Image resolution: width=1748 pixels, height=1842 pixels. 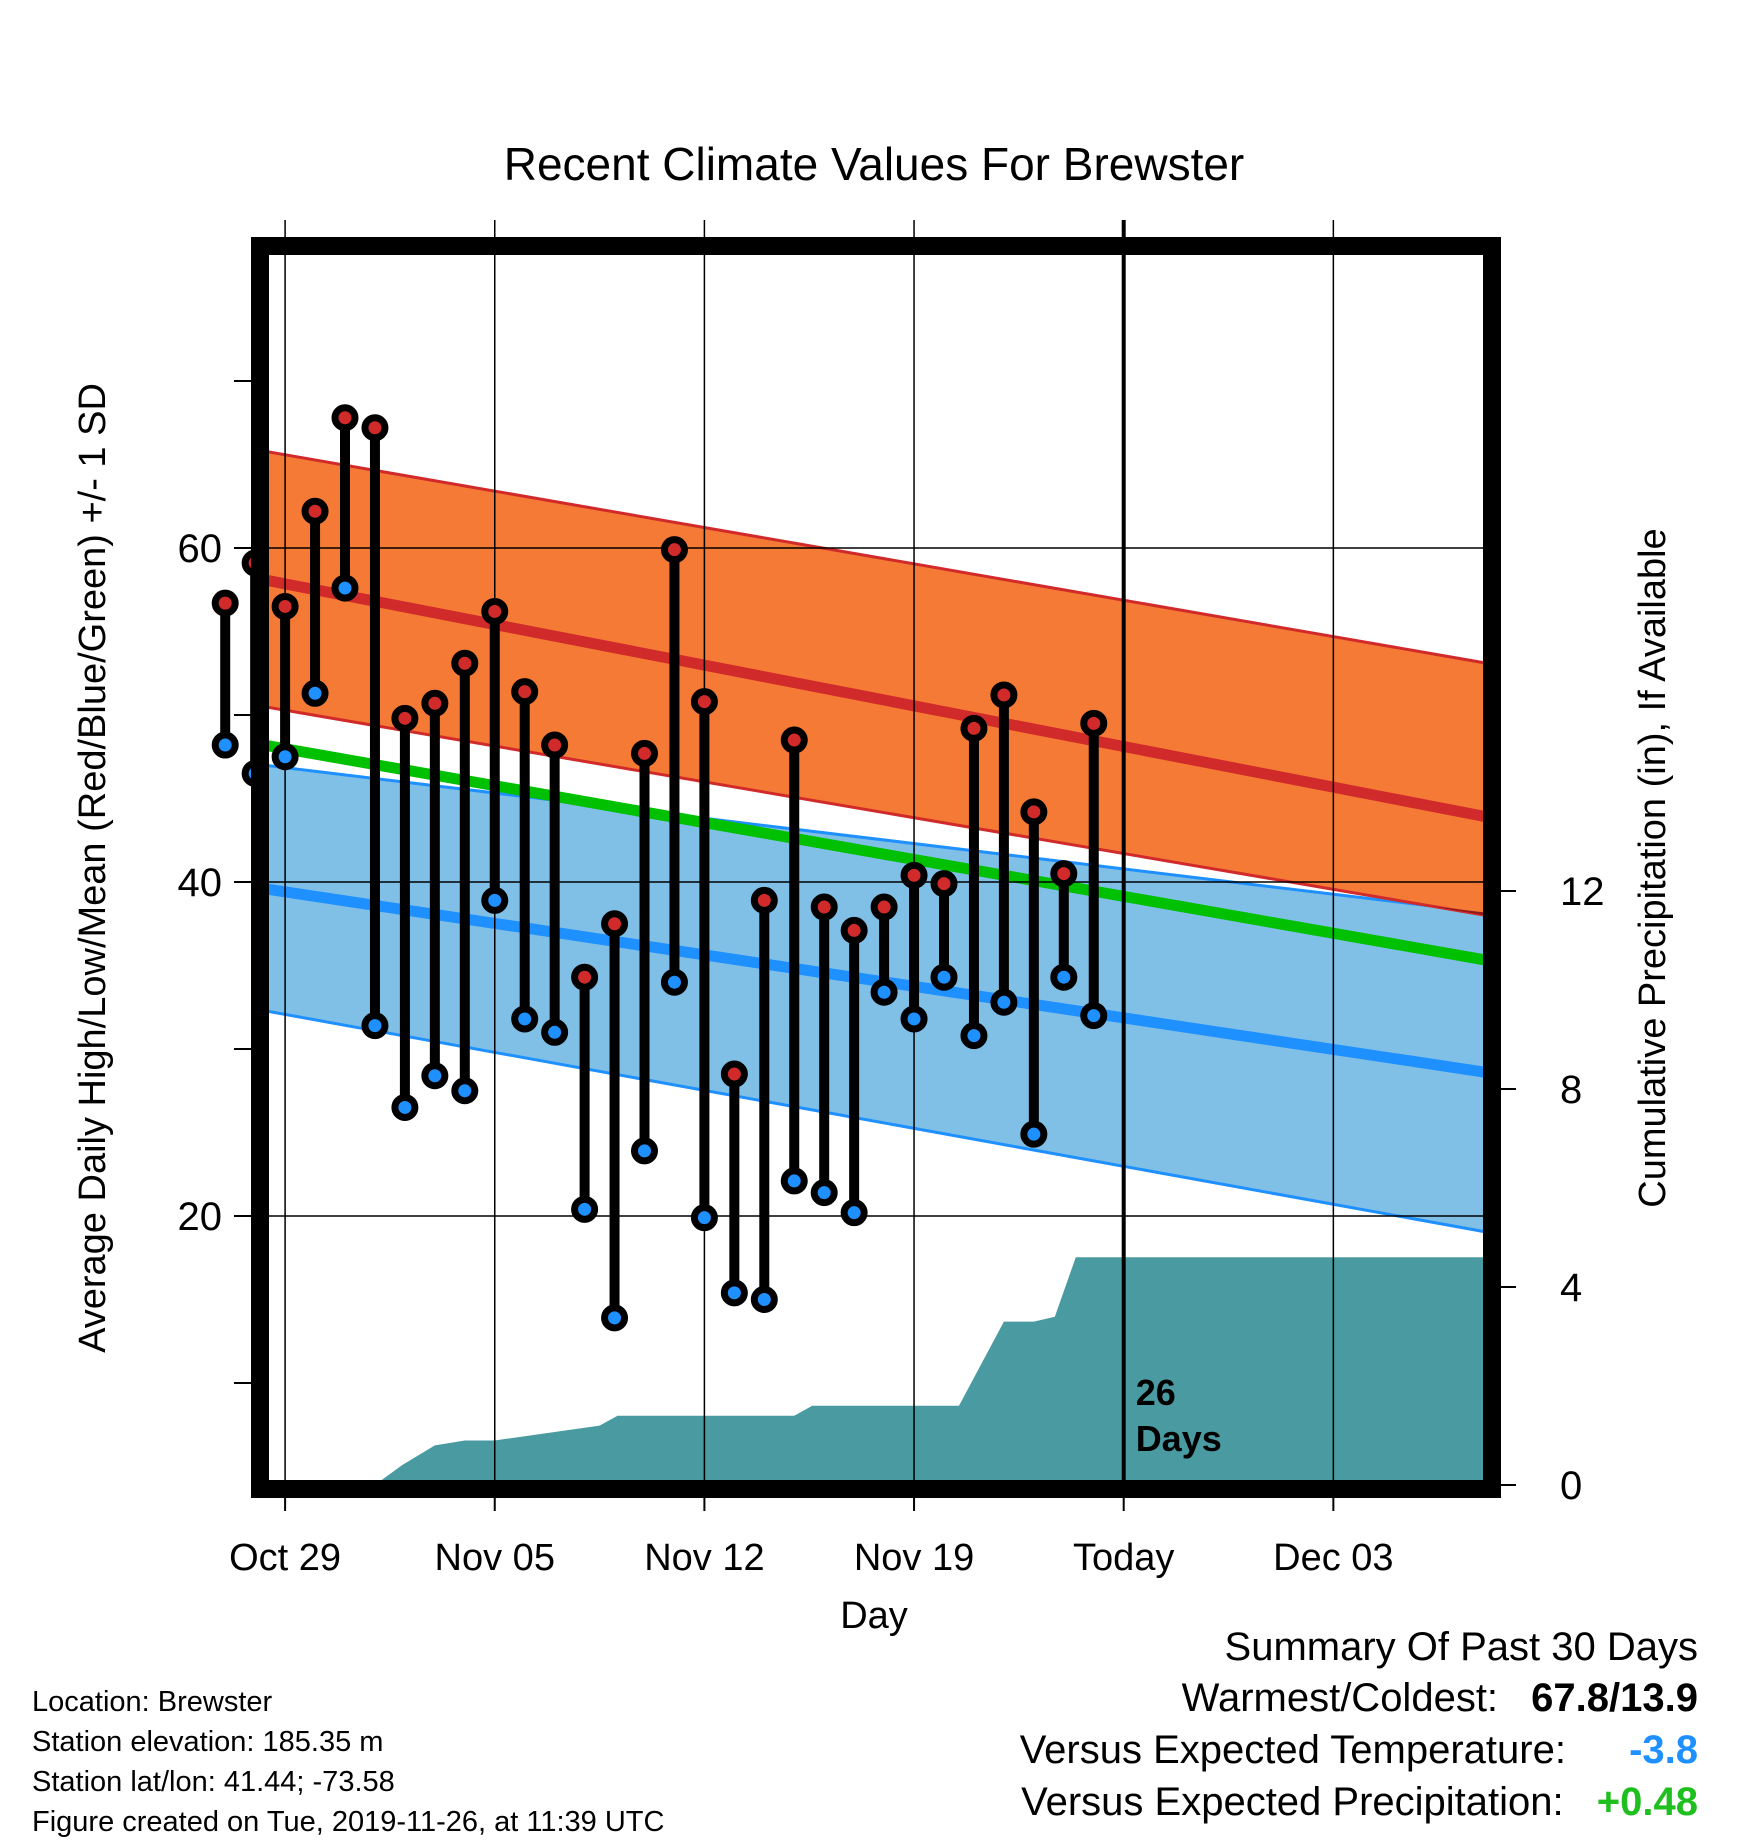 What do you see at coordinates (495, 1558) in the screenshot?
I see `x-tick-label: Nov 05` at bounding box center [495, 1558].